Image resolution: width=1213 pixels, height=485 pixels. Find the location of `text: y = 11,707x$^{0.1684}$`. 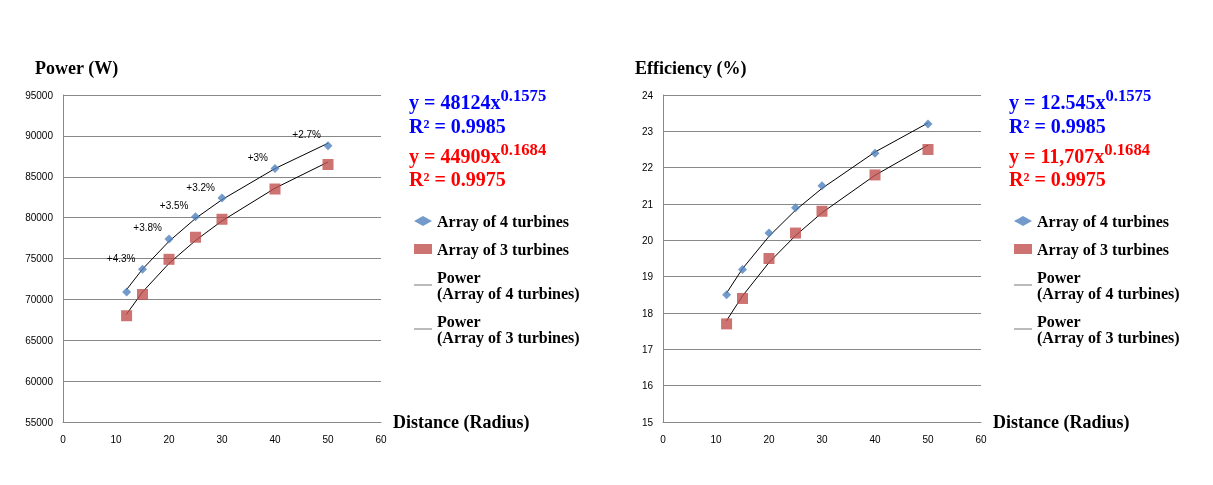

text: y = 11,707x$^{0.1684}$ is located at coordinates (1080, 153).